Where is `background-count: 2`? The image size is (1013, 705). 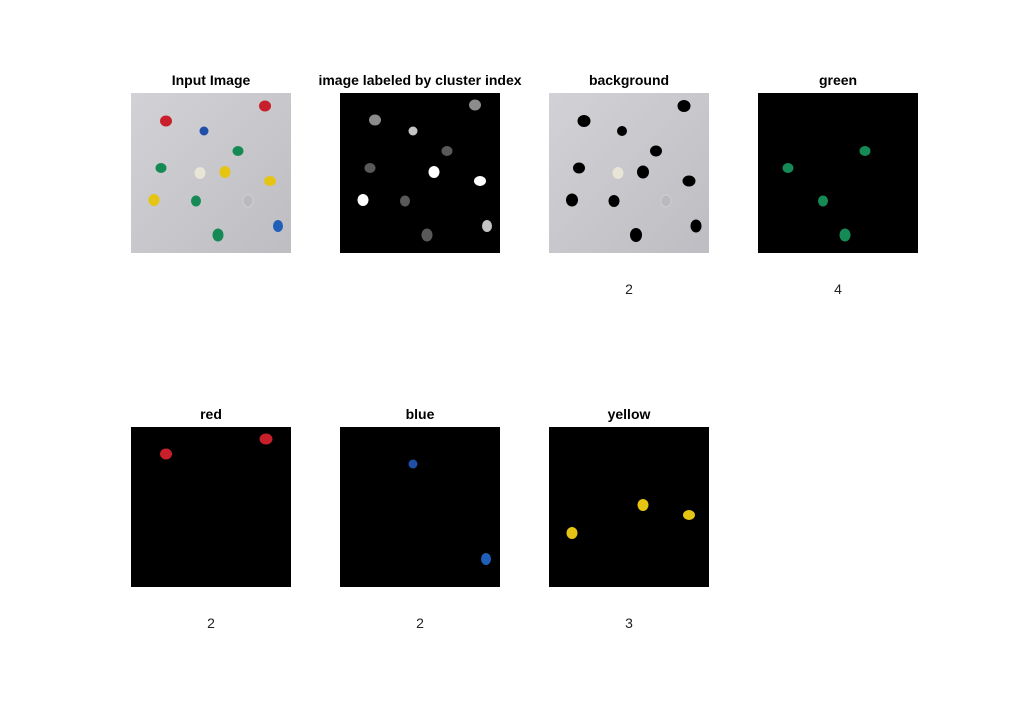 background-count: 2 is located at coordinates (629, 289).